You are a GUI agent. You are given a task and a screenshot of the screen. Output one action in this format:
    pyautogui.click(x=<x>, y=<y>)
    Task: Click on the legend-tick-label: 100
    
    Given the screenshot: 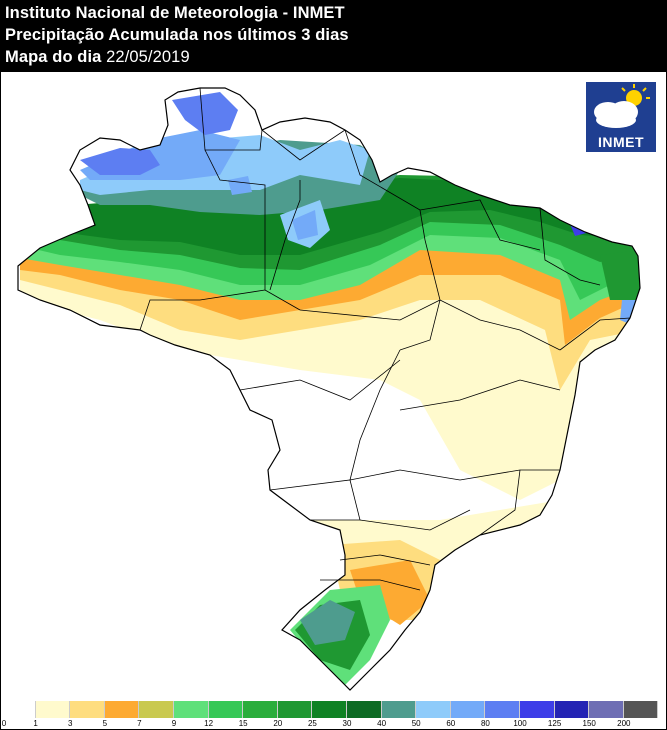 What is the action you would take?
    pyautogui.click(x=520, y=723)
    